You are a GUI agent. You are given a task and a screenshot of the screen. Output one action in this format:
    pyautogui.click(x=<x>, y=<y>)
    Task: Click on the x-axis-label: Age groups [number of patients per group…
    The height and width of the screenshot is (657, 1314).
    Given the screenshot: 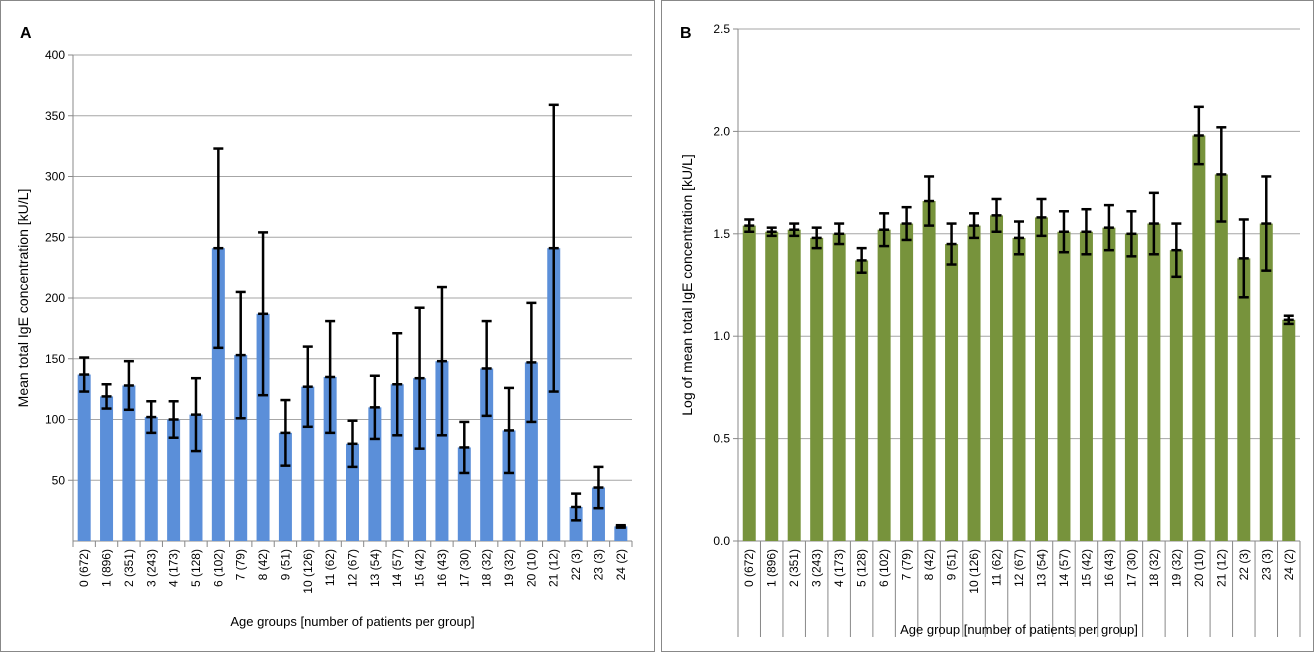 What is the action you would take?
    pyautogui.click(x=352, y=621)
    